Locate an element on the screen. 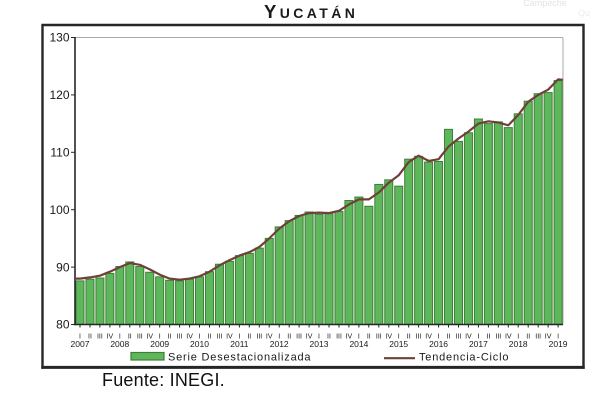 The height and width of the screenshot is (400, 600). svg-text: 90 is located at coordinates (63, 267).